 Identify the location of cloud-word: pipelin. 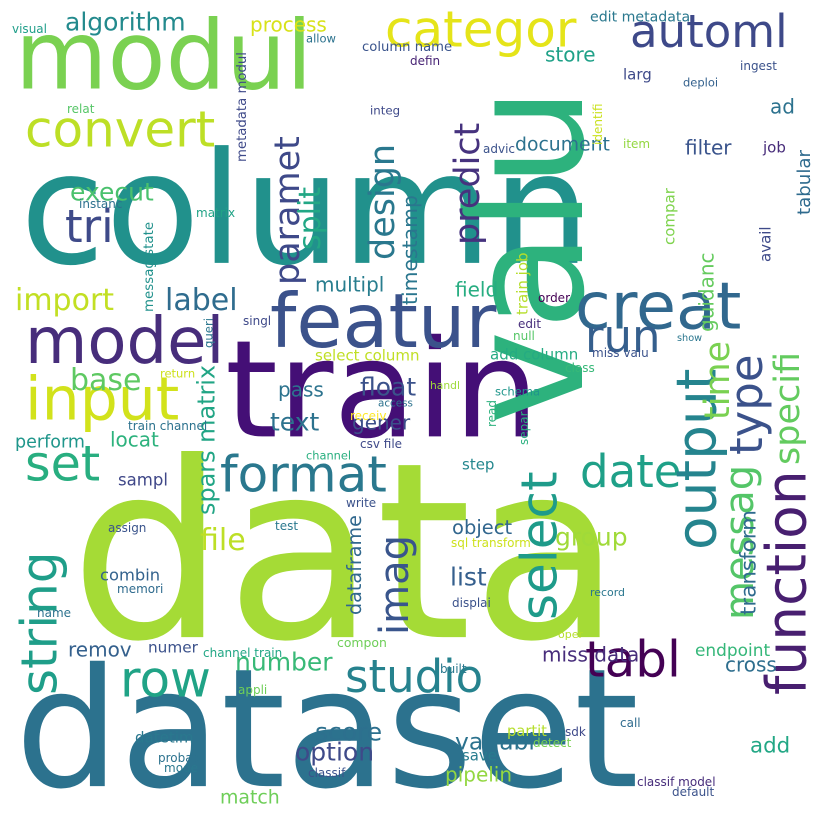
(479, 775).